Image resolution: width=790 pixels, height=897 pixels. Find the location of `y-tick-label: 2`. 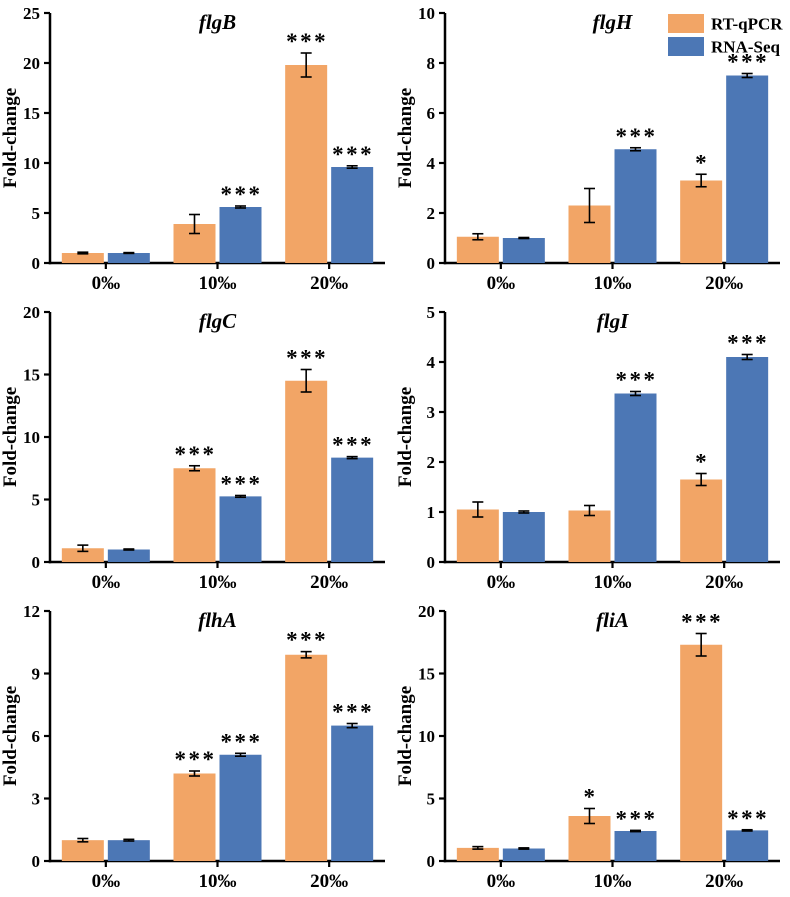

y-tick-label: 2 is located at coordinates (431, 213).